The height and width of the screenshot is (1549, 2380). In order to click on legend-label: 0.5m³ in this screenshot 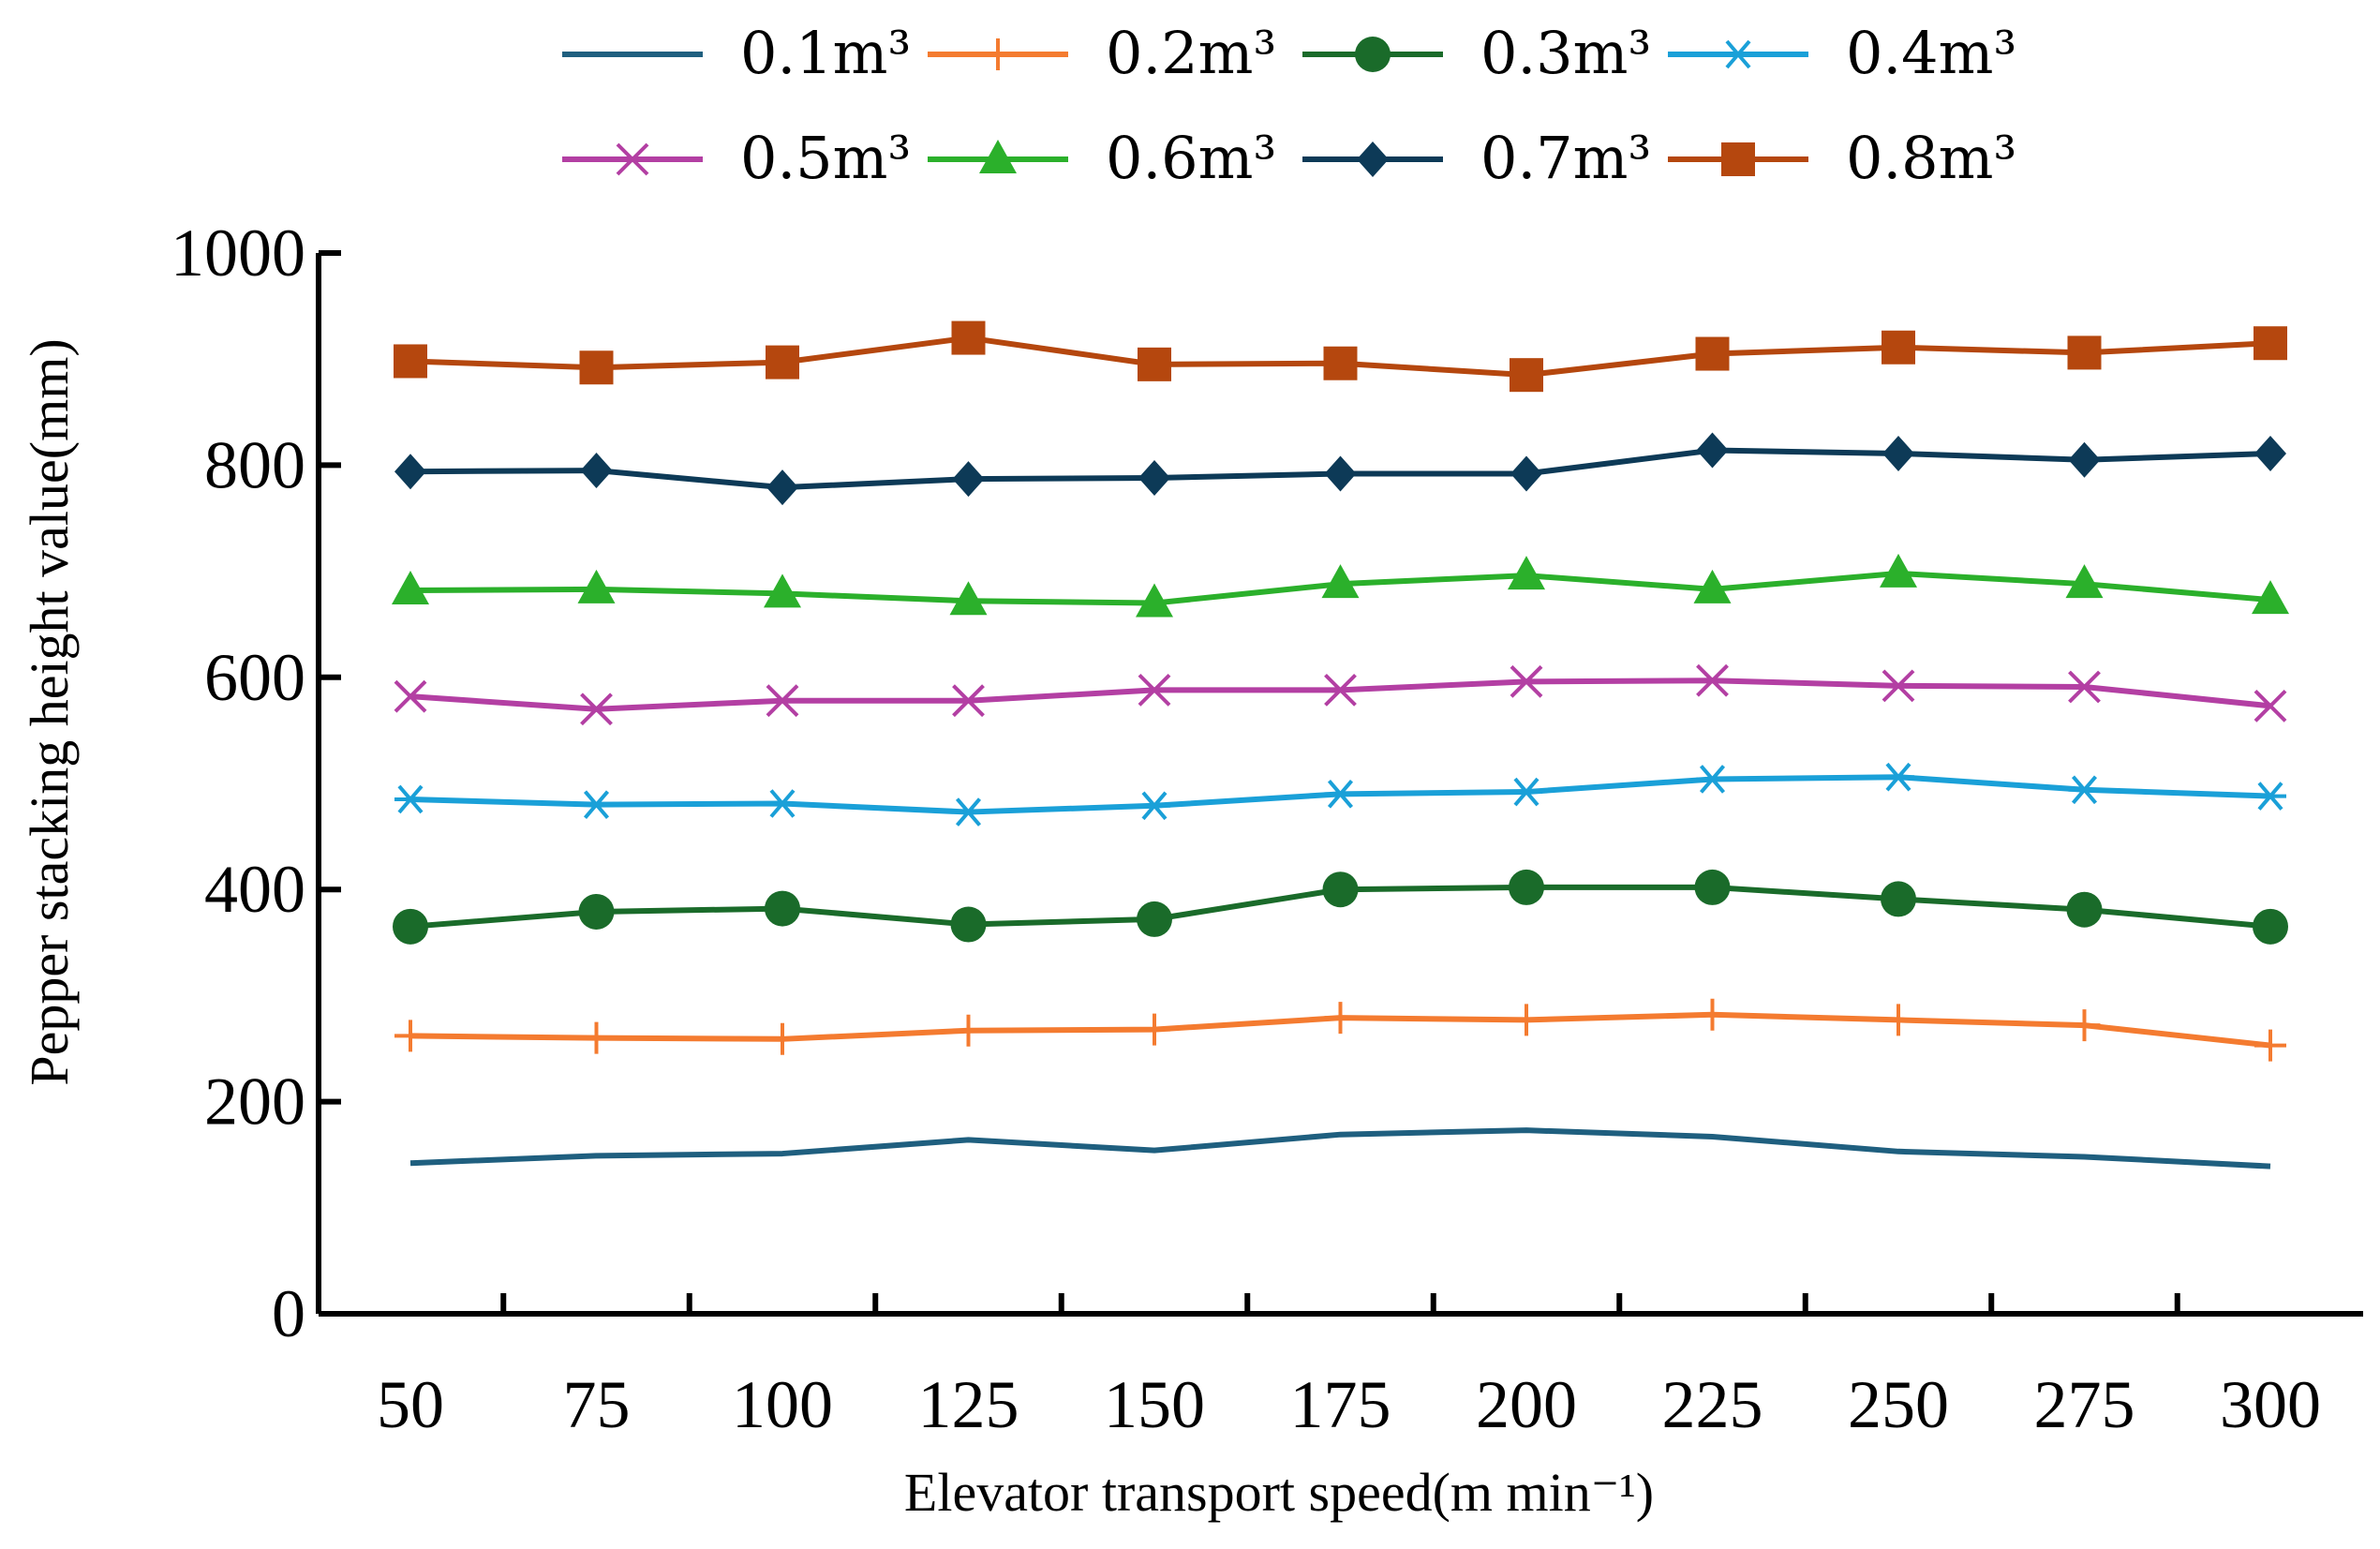, I will do `click(825, 158)`.